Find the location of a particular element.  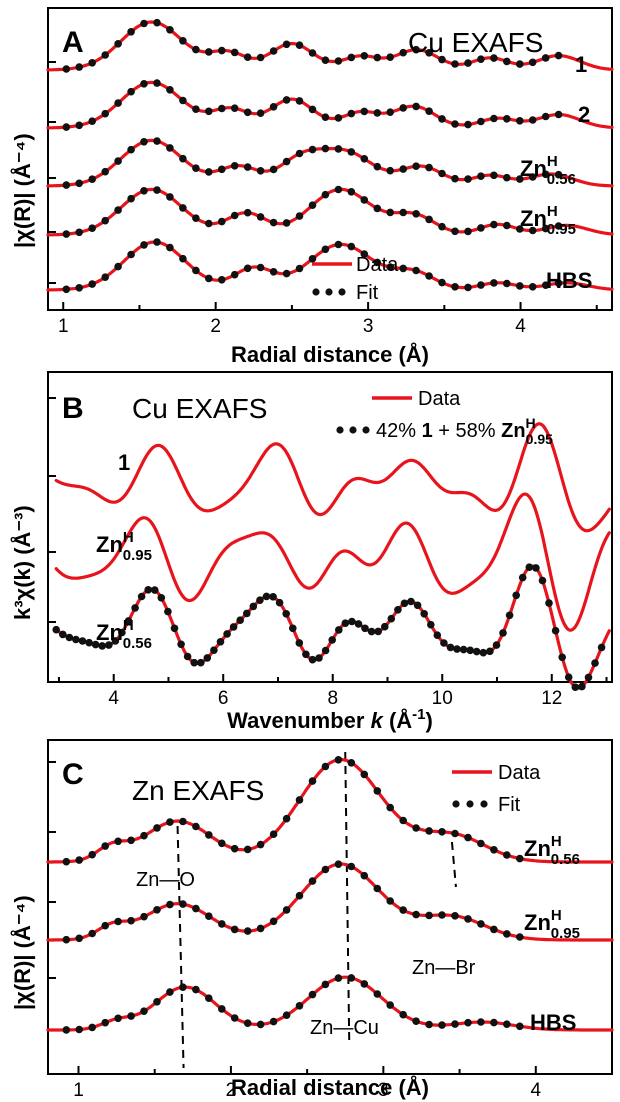

panel-c-letter: C is located at coordinates (73, 774).